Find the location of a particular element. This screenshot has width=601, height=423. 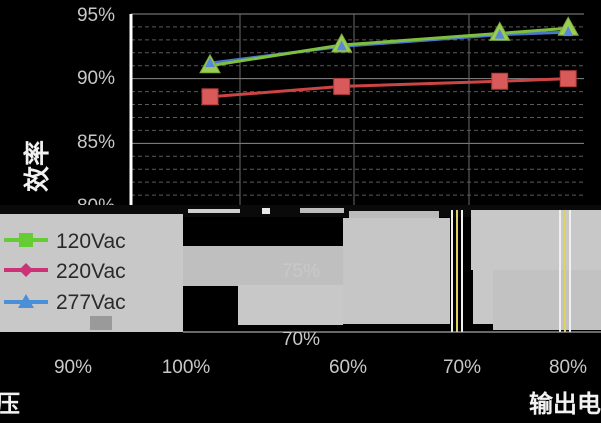

legend-label-220vac: 220Vac is located at coordinates (91, 271).